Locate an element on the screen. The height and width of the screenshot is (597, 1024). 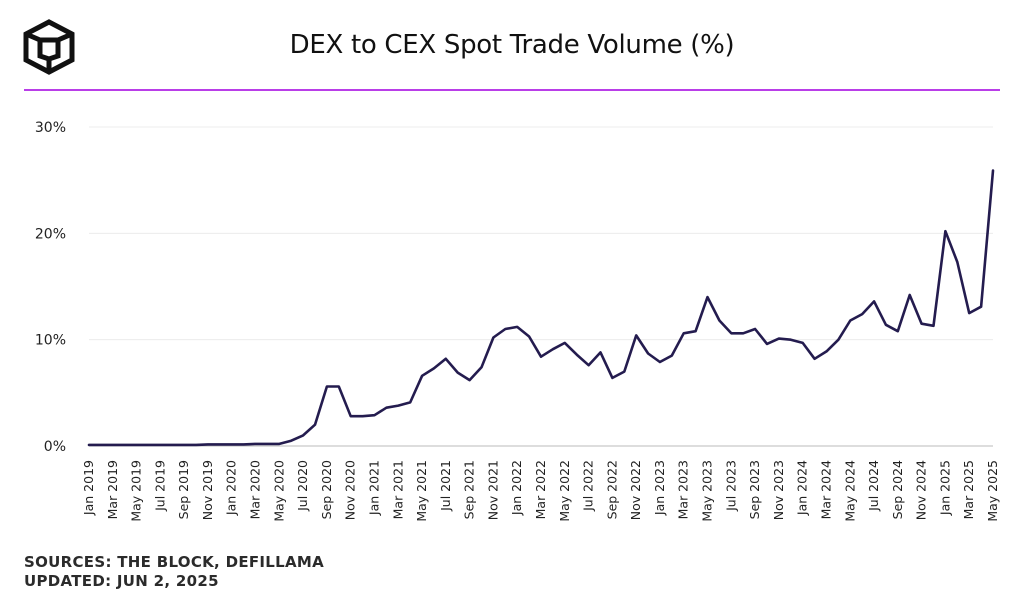
x-tick-label: Sep 2022 is located at coordinates (611, 489).